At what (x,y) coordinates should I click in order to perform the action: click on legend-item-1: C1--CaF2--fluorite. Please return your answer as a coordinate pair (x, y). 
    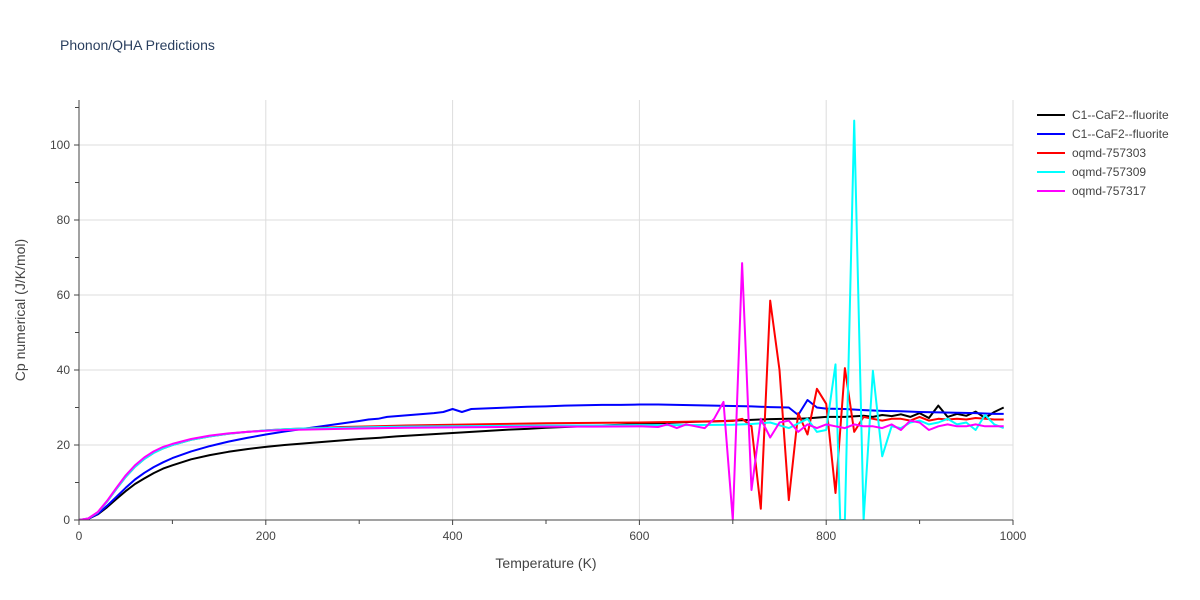
    Looking at the image, I should click on (1103, 134).